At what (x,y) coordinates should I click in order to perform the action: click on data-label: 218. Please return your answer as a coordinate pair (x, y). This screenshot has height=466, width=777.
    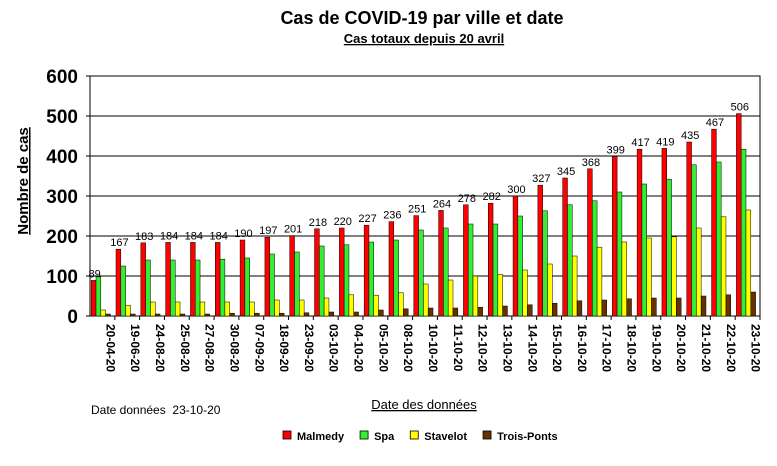
    Looking at the image, I should click on (318, 223).